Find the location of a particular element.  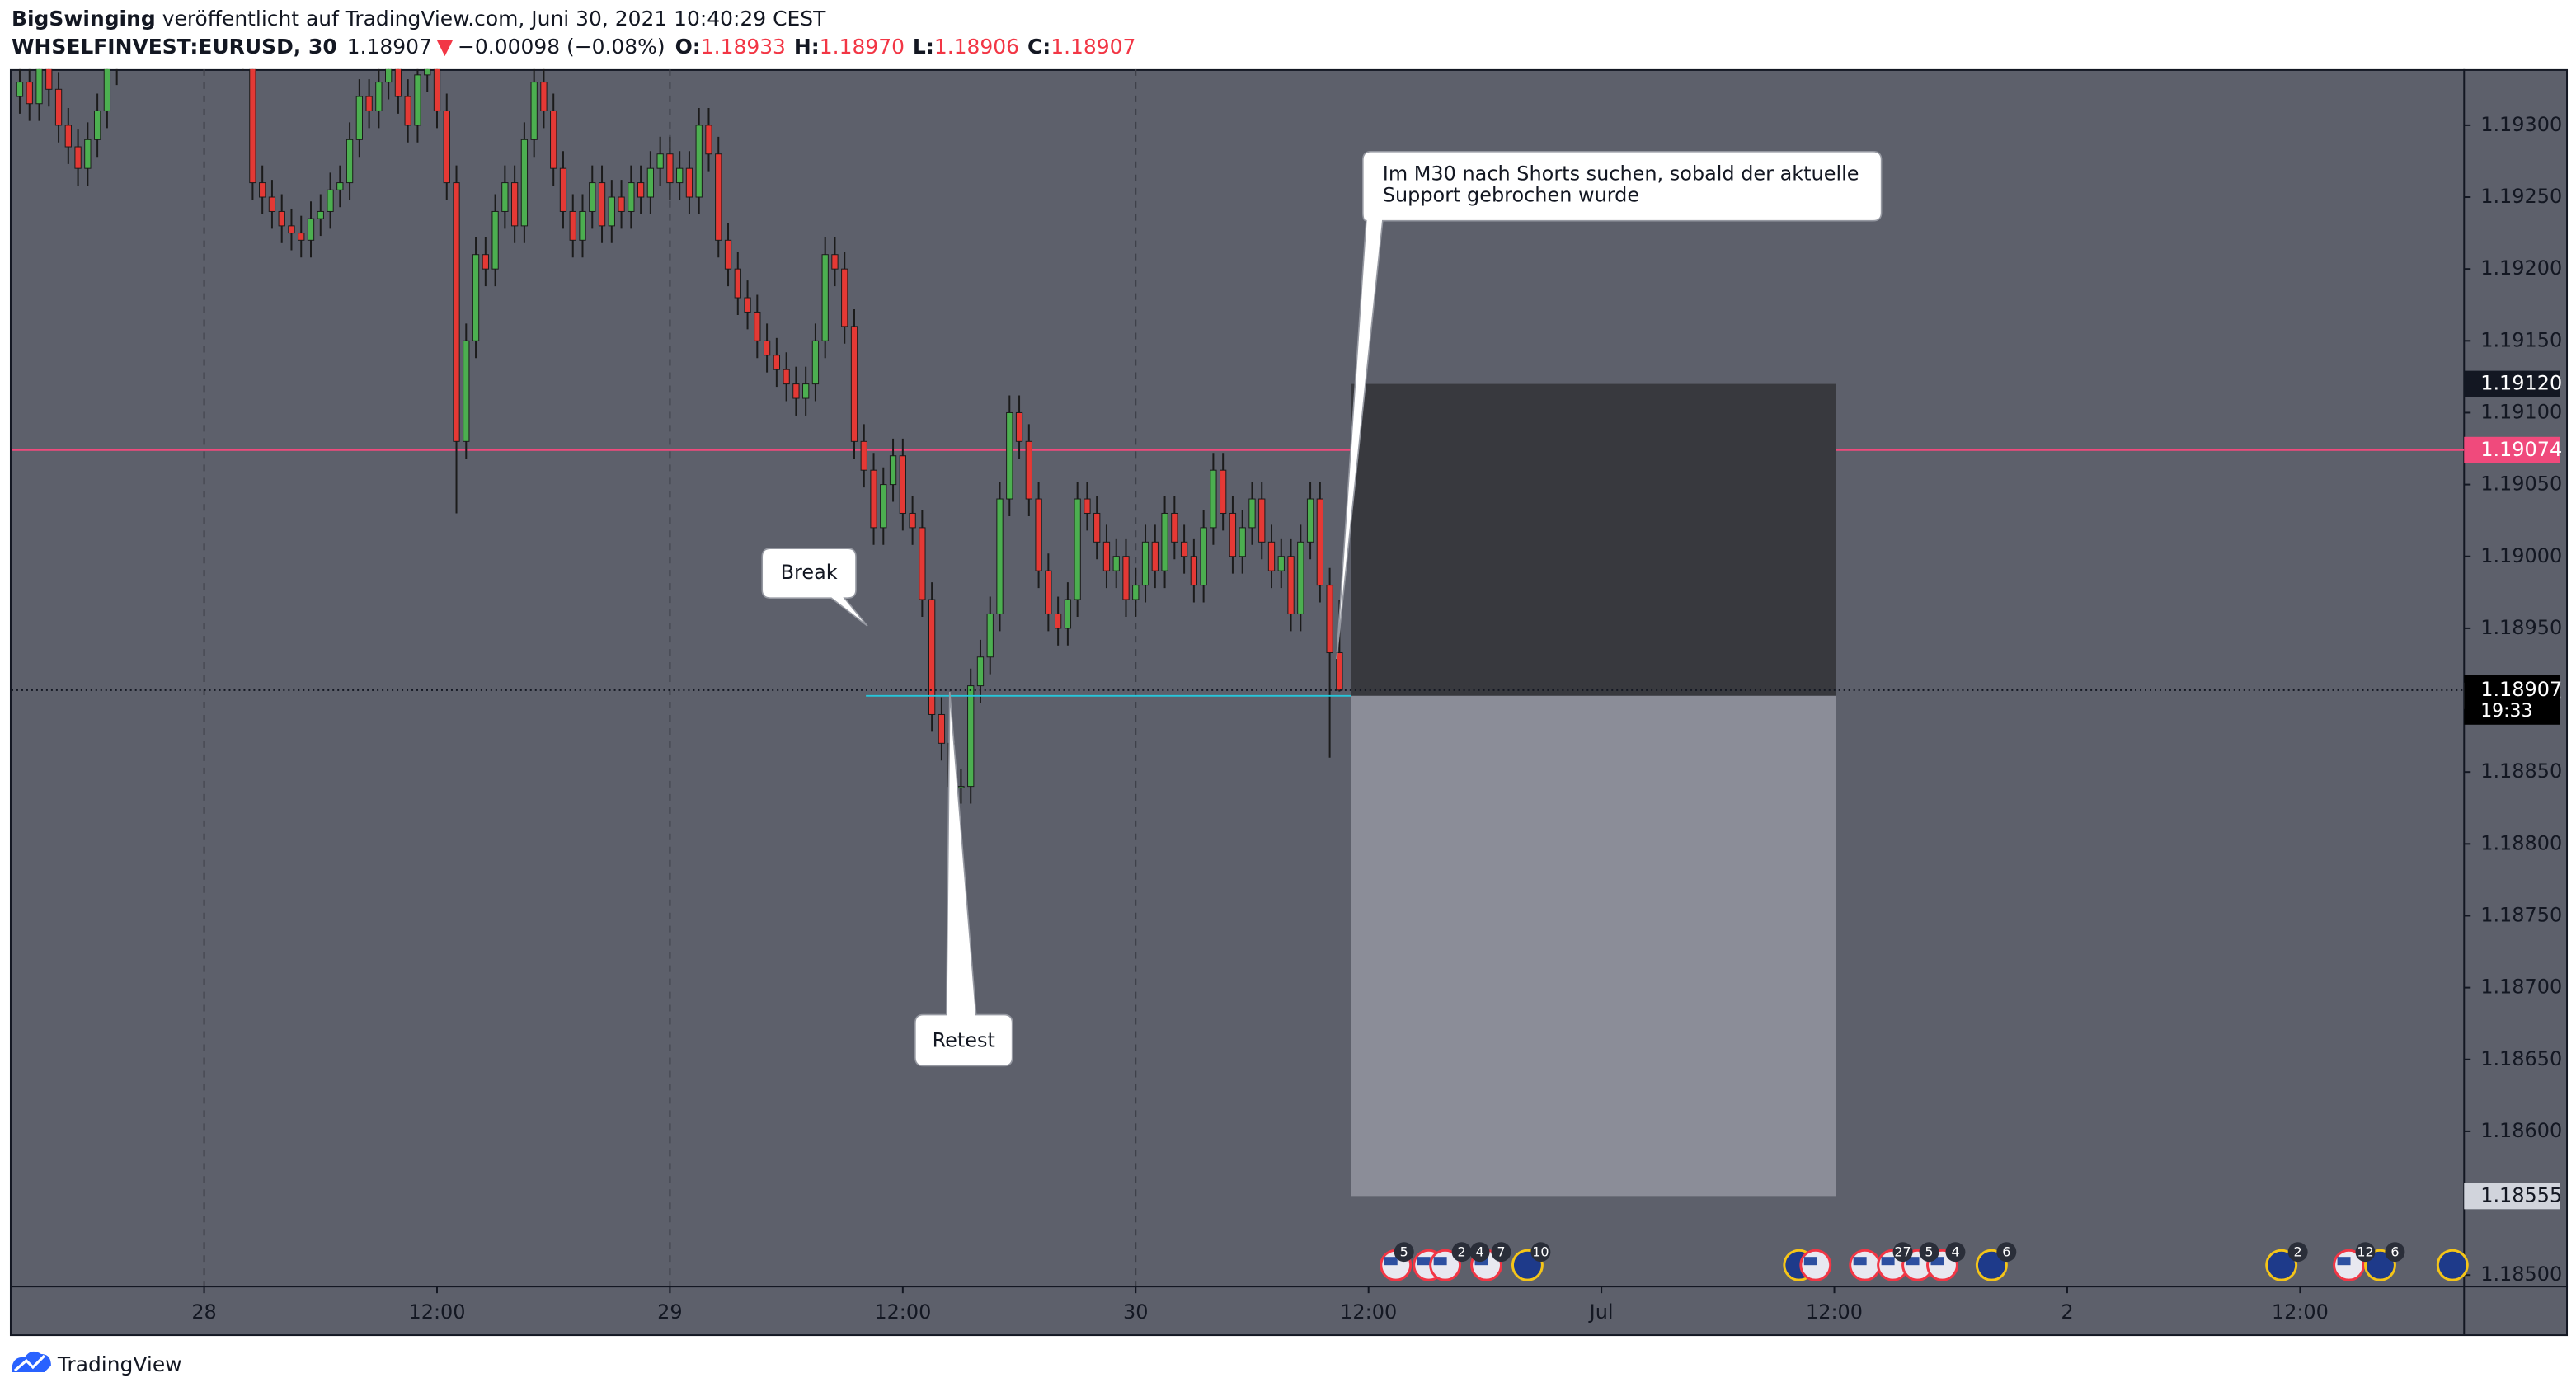

low-value: 1.18906 is located at coordinates (976, 47).